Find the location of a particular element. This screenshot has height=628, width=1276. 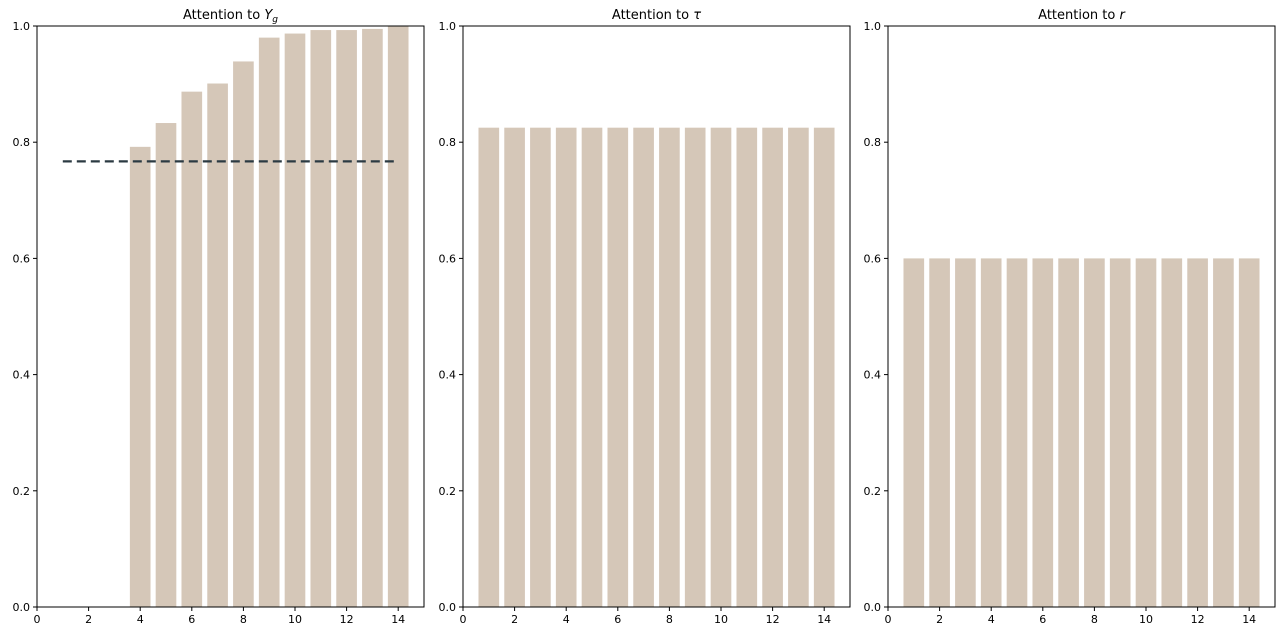

chart-title-tau: Attention to τ is located at coordinates (656, 15).